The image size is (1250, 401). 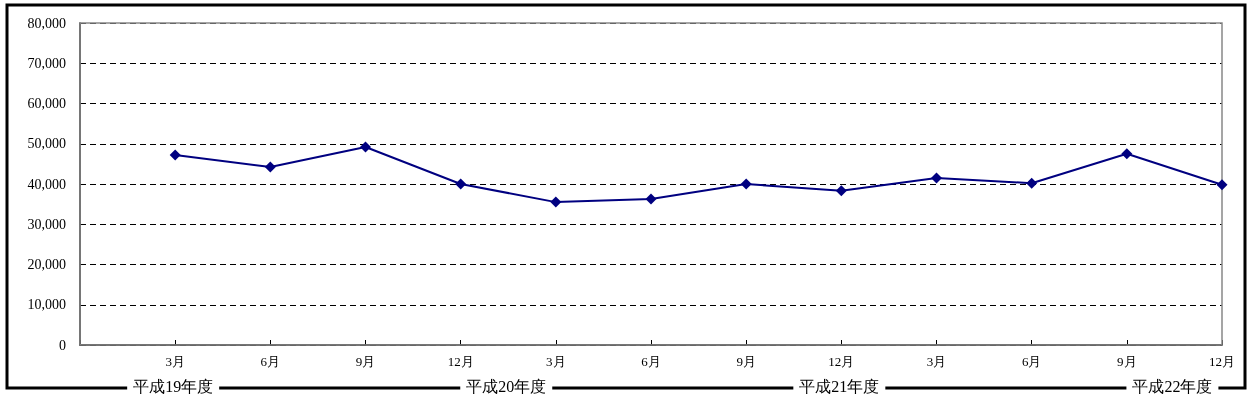 I want to click on text: 平成20年度, so click(x=506, y=386).